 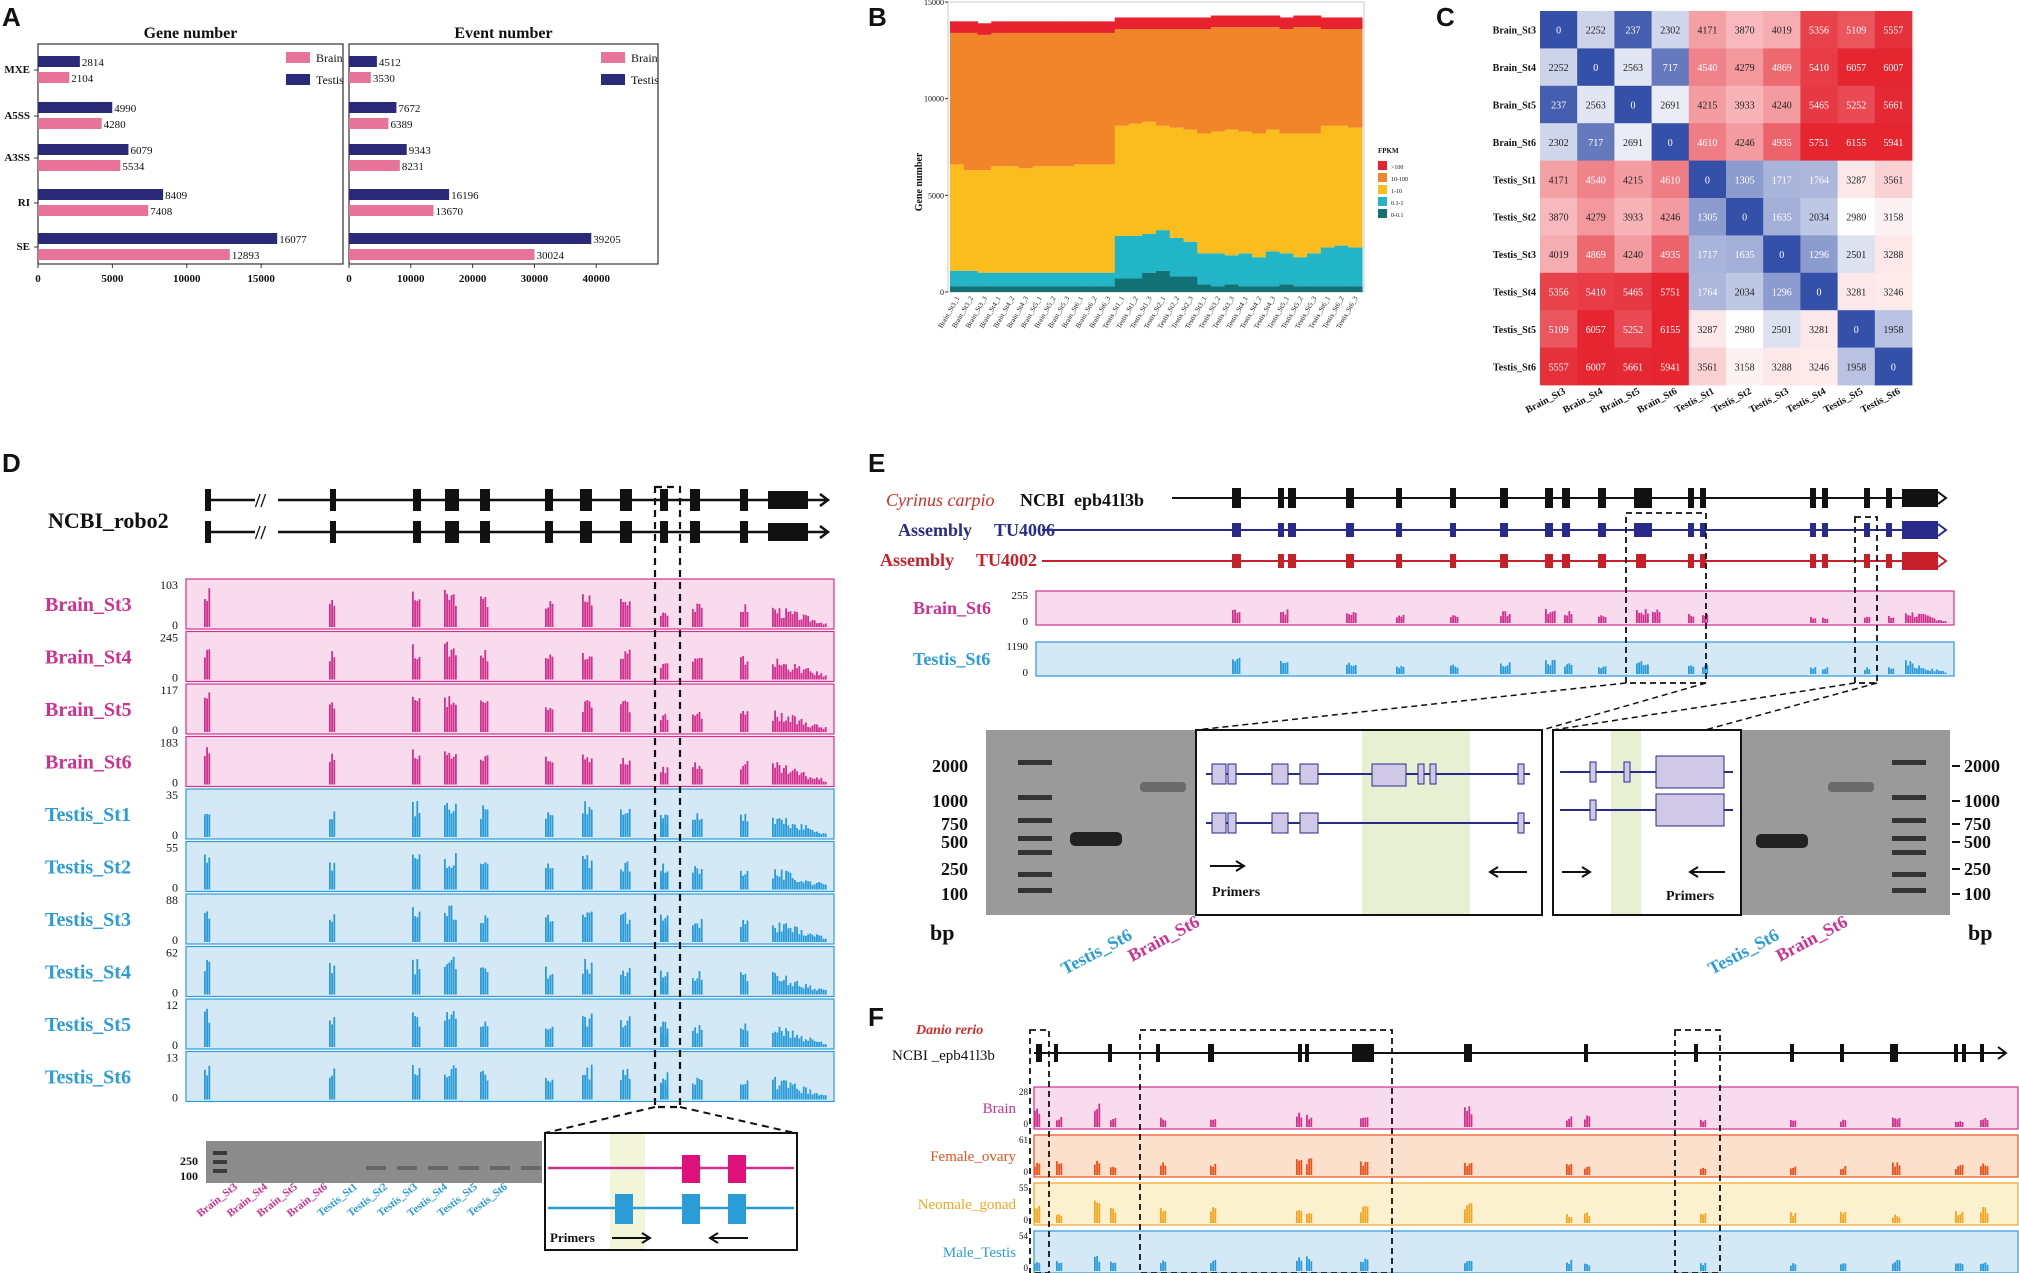 What do you see at coordinates (1893, 367) in the screenshot?
I see `heatmap-value: 0` at bounding box center [1893, 367].